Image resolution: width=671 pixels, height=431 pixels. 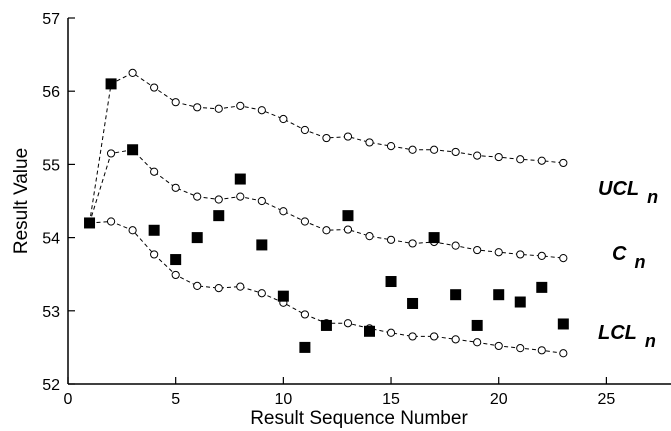 I want to click on x-tick-label: 25, so click(x=606, y=399).